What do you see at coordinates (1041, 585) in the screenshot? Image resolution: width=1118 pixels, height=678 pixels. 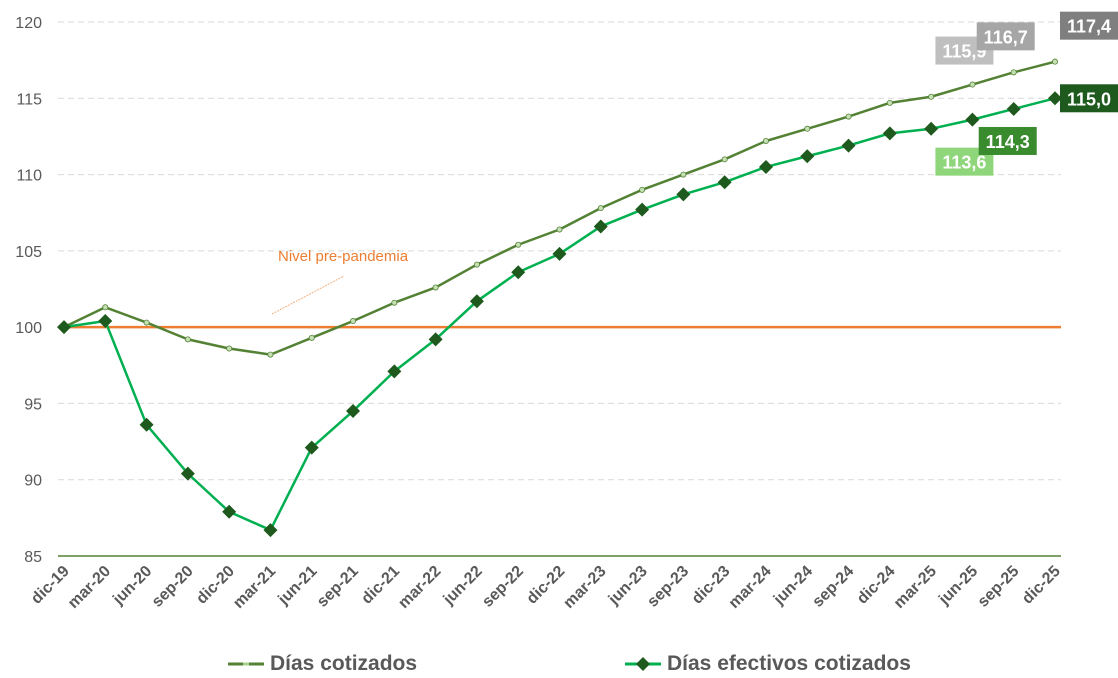 I see `x-tick-label: dic-25` at bounding box center [1041, 585].